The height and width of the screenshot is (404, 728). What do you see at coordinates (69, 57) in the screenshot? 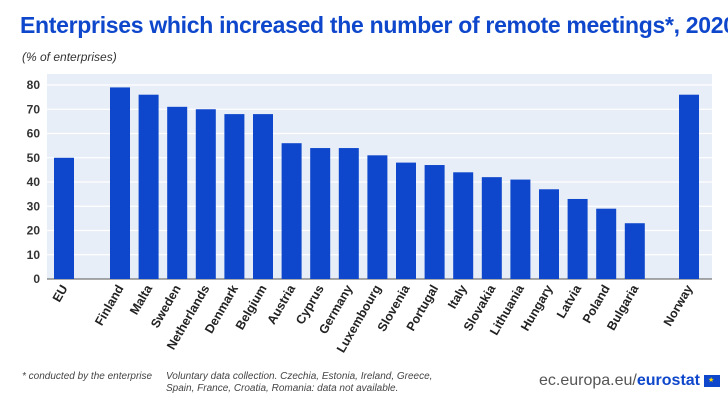
I see `chart-subtitle: (% of enterprises)` at bounding box center [69, 57].